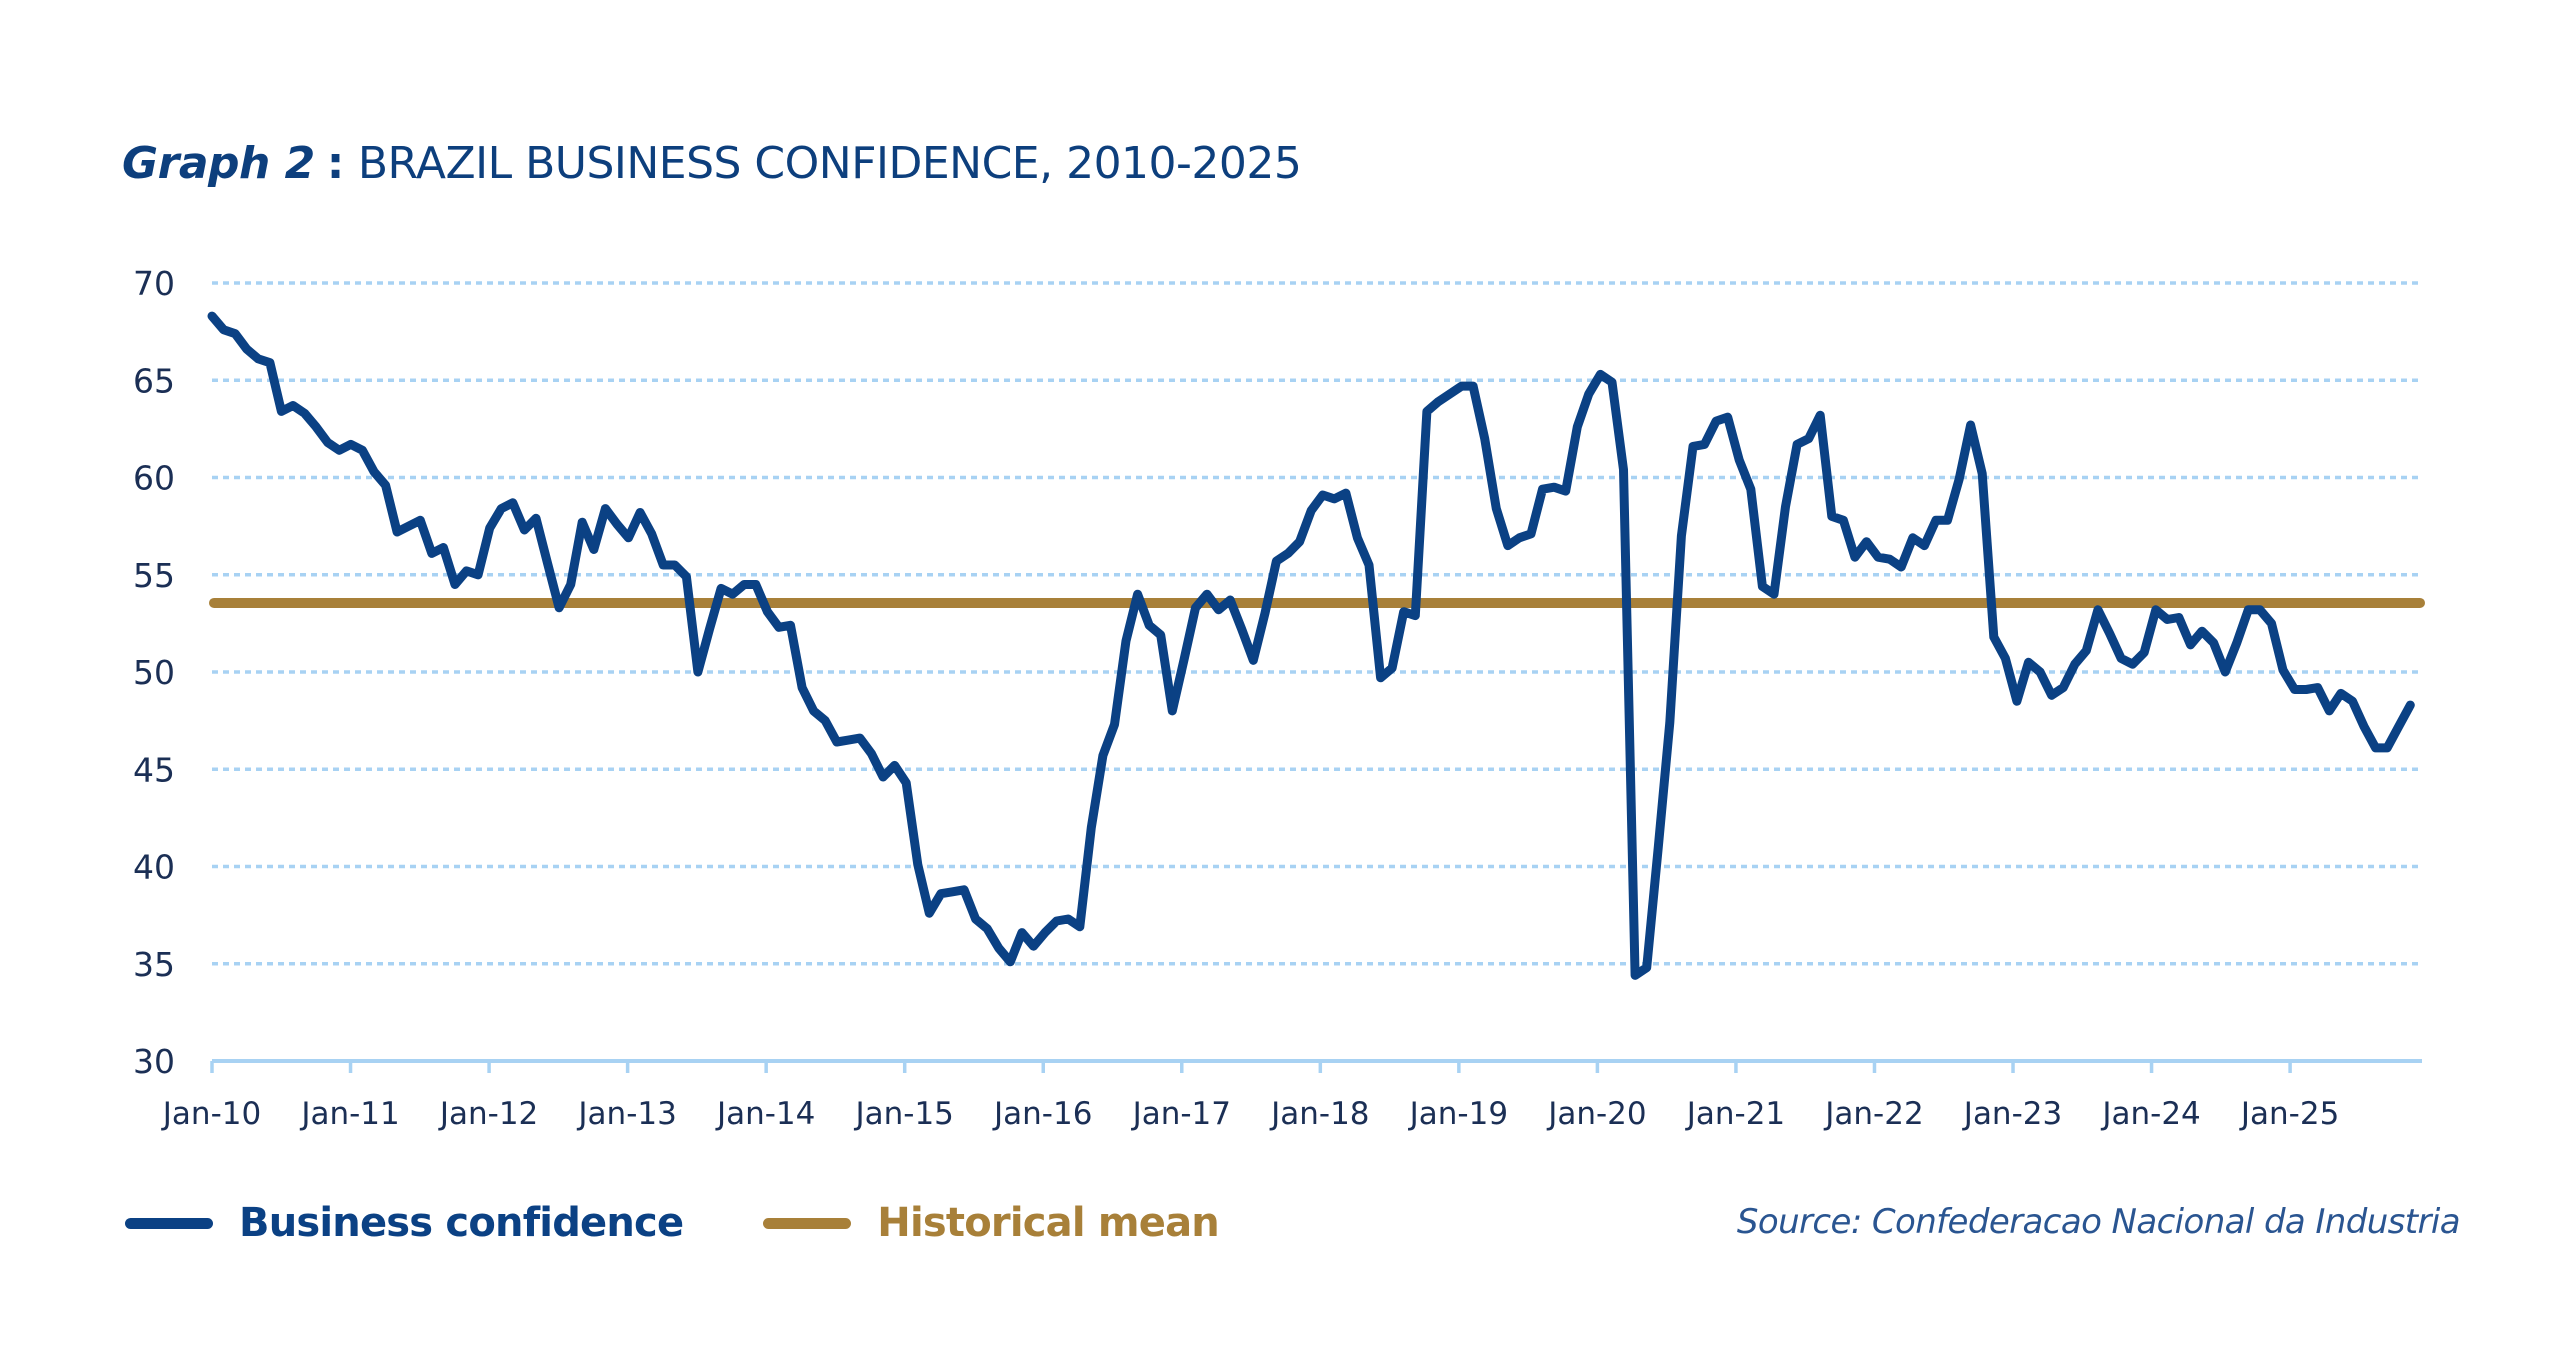  Describe the element at coordinates (1319, 1114) in the screenshot. I see `x-tick-label: Jan-18` at that location.